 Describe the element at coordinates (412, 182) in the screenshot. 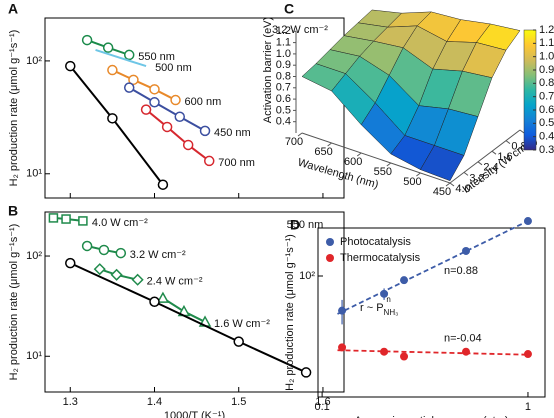

I see `x-tick-label: 500` at that location.